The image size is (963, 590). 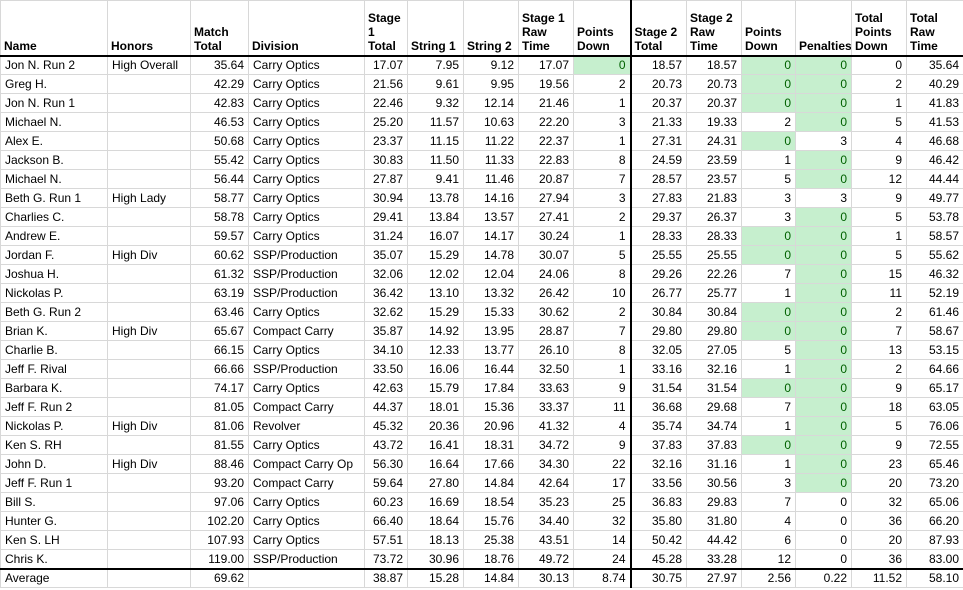 I want to click on cell-division: Compact Carry, so click(x=306, y=483).